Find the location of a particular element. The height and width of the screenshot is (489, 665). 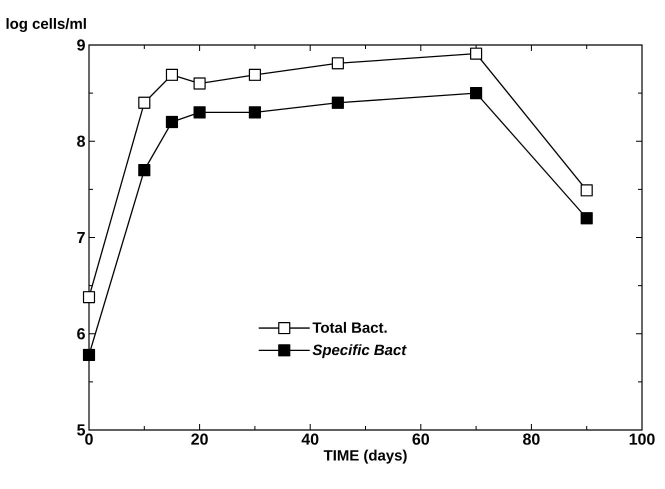

legend-label: Specific Bact is located at coordinates (359, 351).